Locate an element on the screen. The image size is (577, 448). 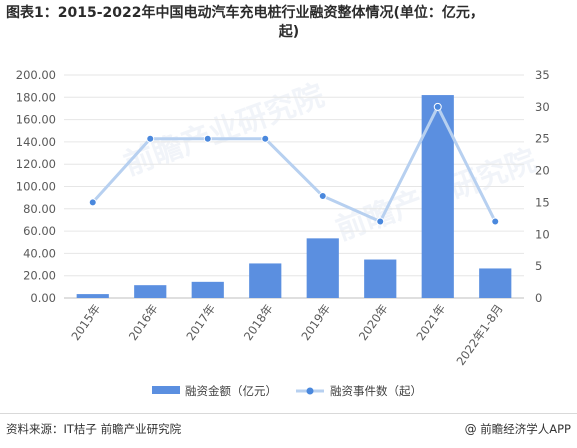
x-tick-label: 2018年 is located at coordinates (258, 322).